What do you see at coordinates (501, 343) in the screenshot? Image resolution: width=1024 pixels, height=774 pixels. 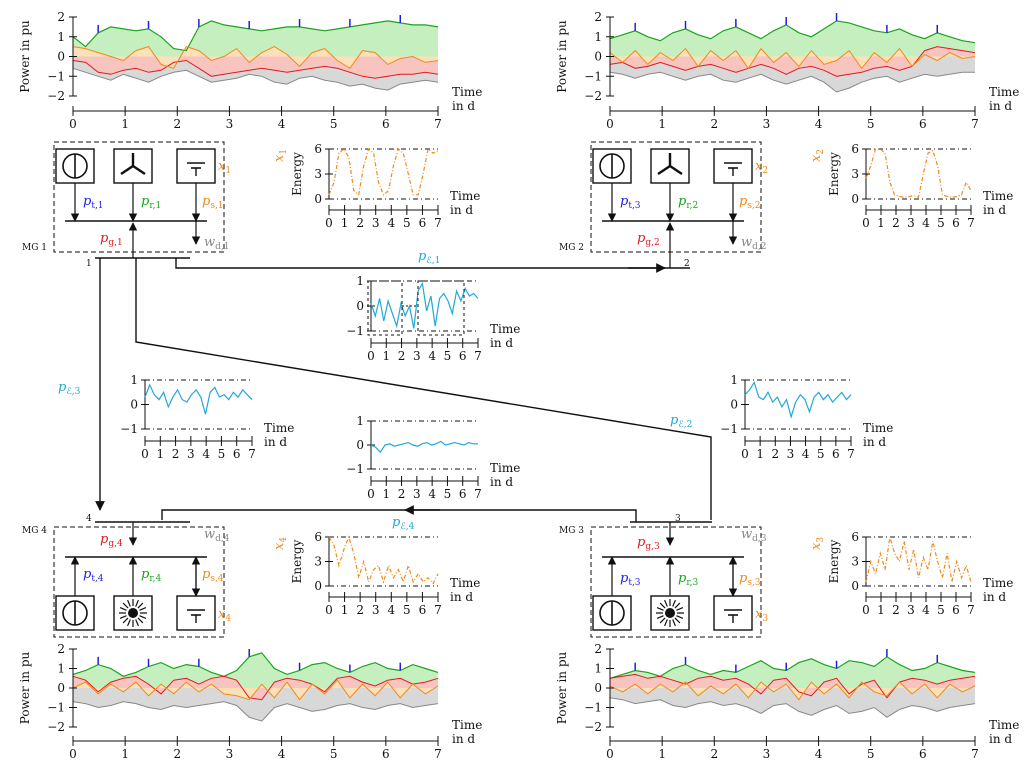 I see `flow_pe1-time-unit-label: in d` at bounding box center [501, 343].